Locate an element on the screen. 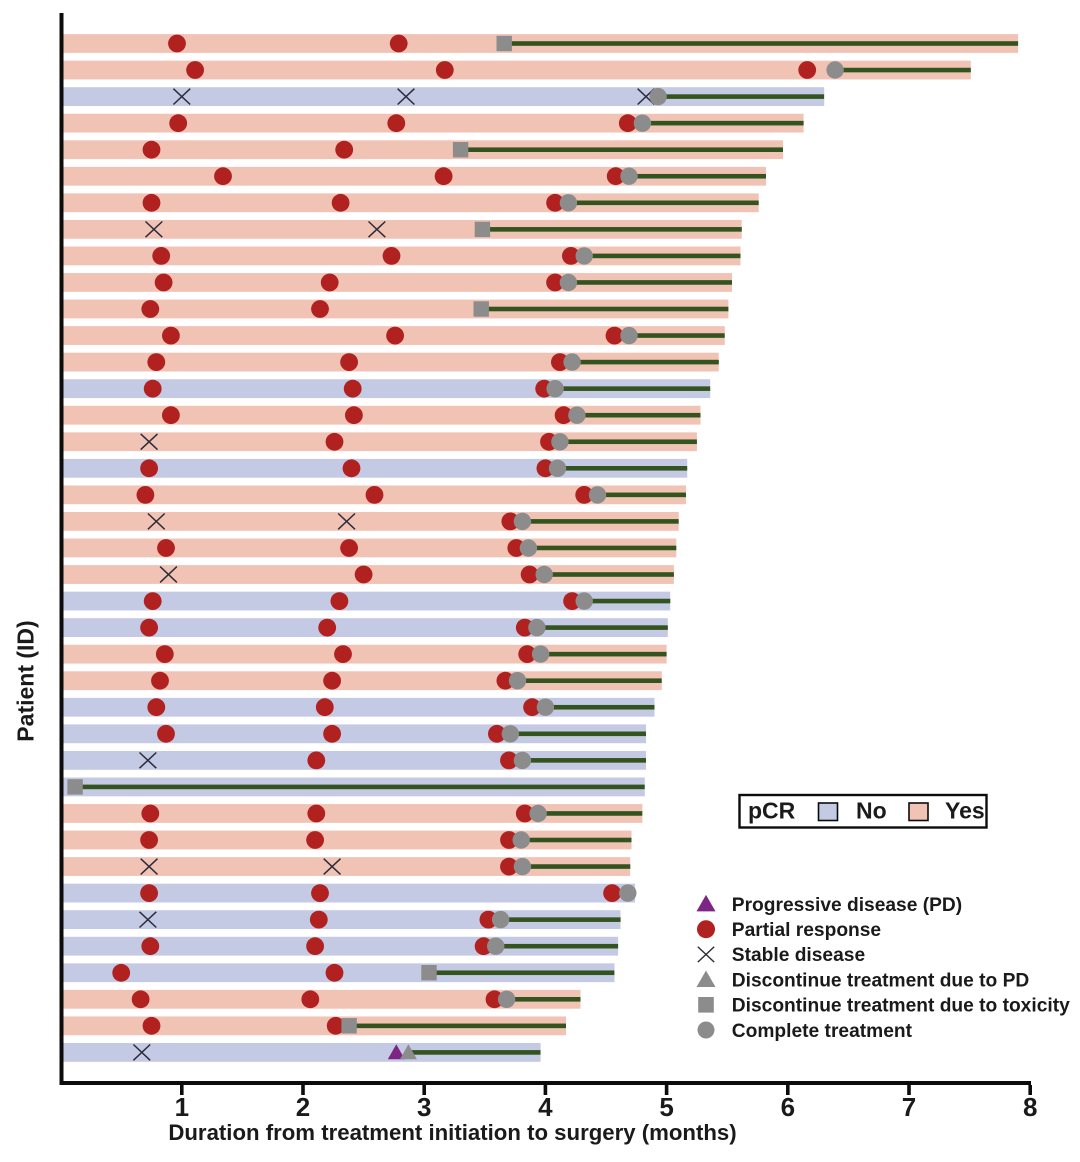  svg-text: No is located at coordinates (871, 811).